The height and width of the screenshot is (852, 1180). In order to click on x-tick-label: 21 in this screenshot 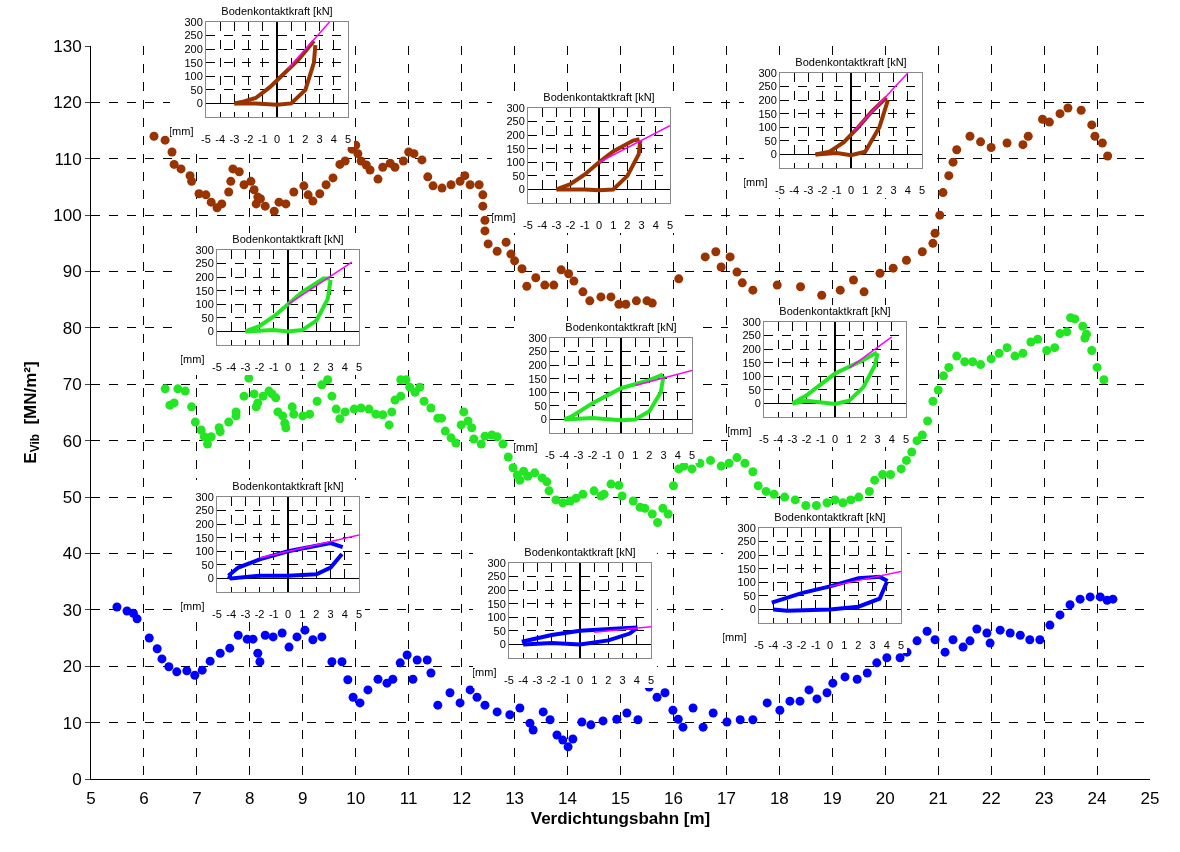, I will do `click(938, 799)`.